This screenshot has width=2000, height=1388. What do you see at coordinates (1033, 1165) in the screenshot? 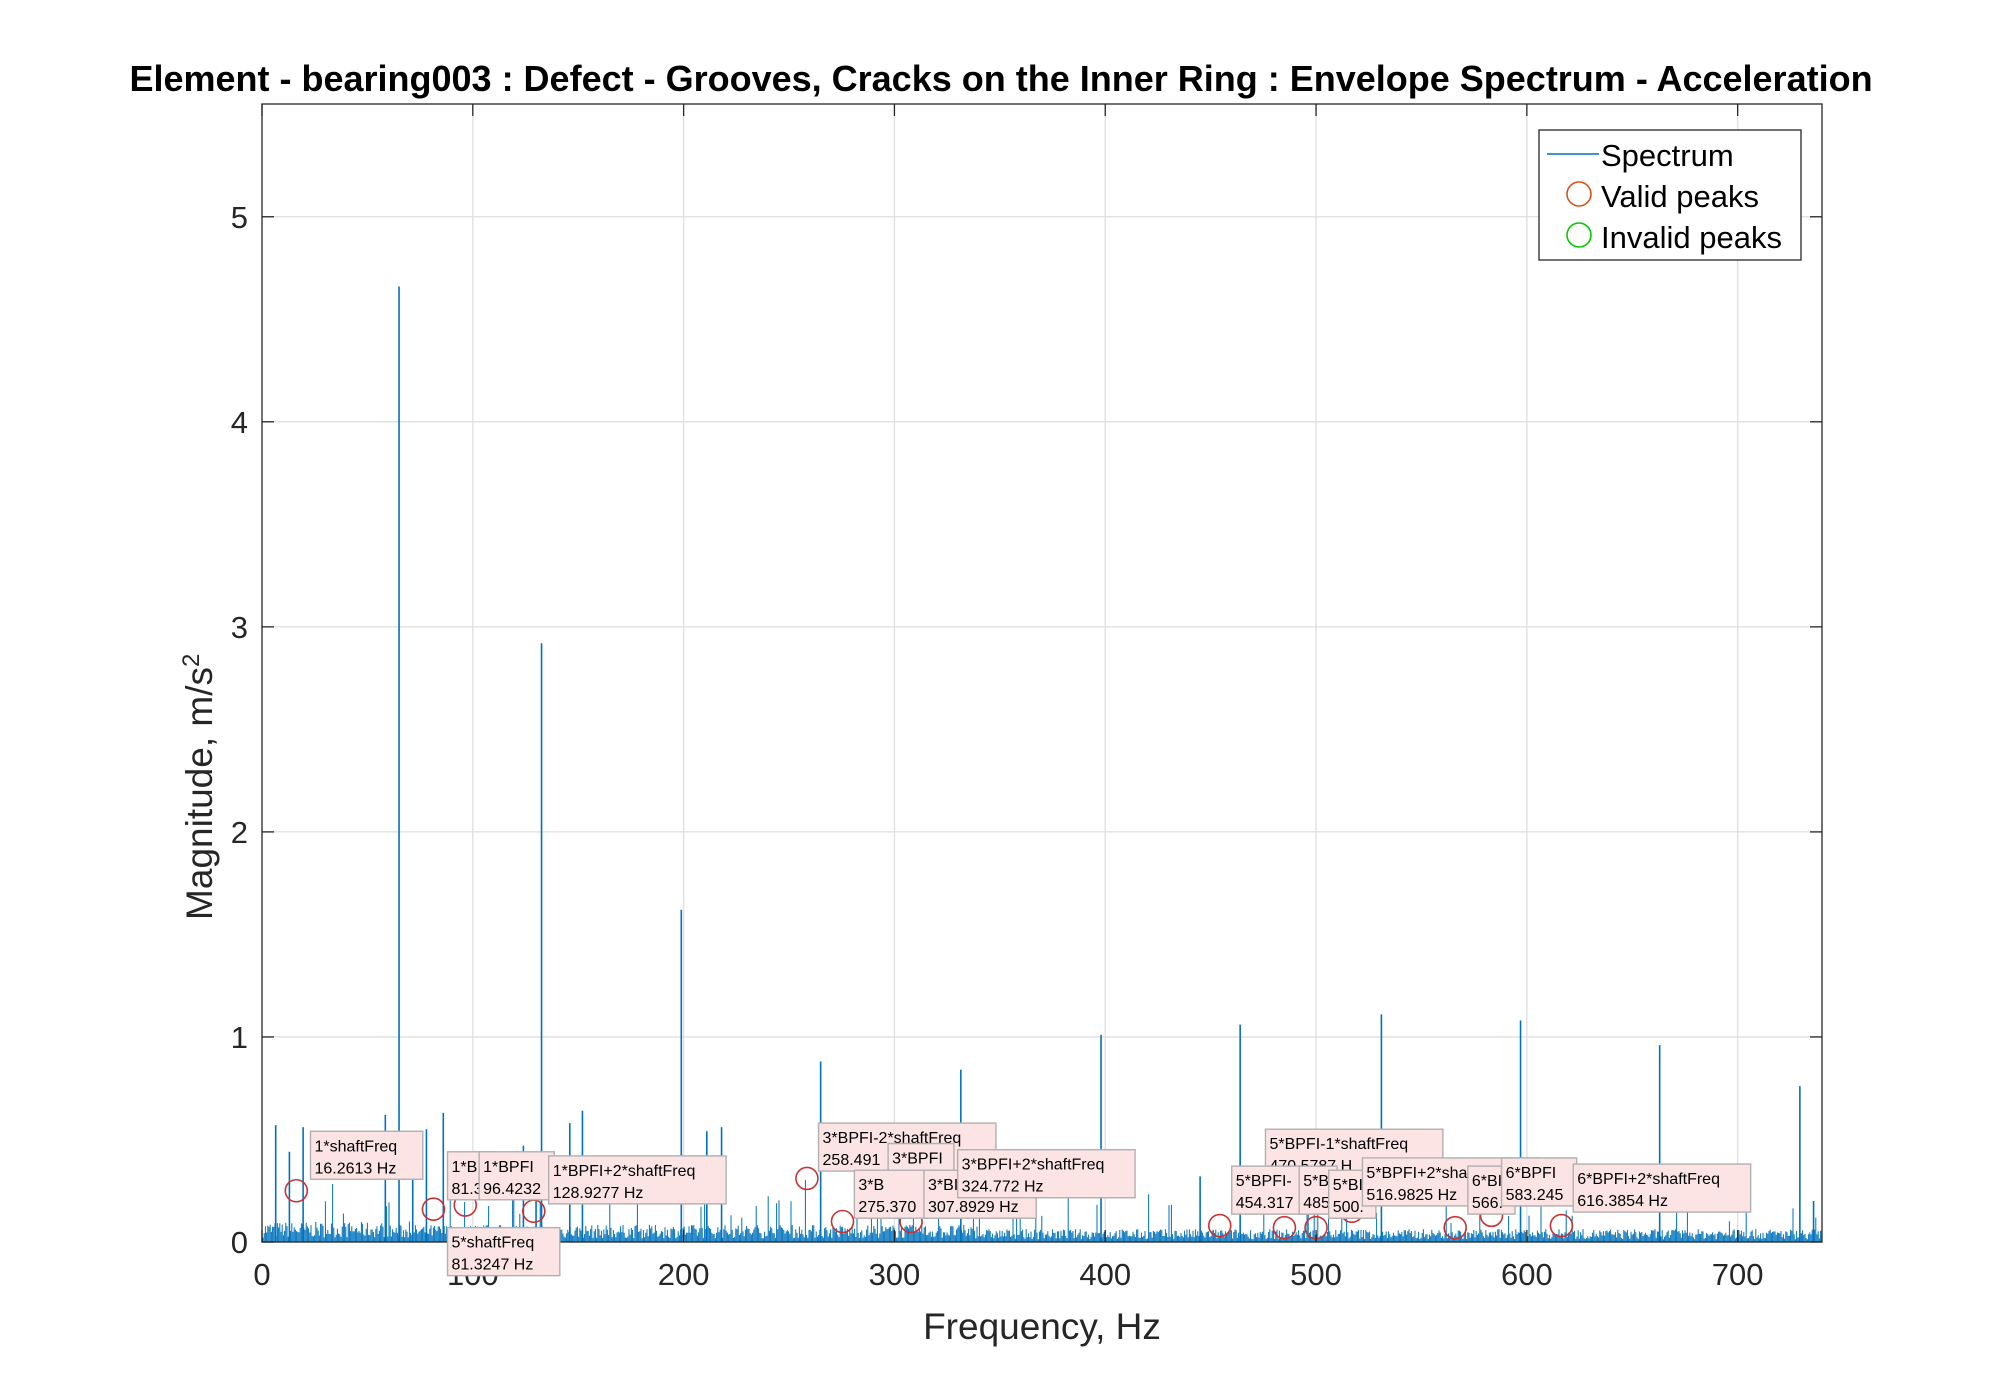
I see `datatip-label: 3*BPFI+2*shaftFreq` at bounding box center [1033, 1165].